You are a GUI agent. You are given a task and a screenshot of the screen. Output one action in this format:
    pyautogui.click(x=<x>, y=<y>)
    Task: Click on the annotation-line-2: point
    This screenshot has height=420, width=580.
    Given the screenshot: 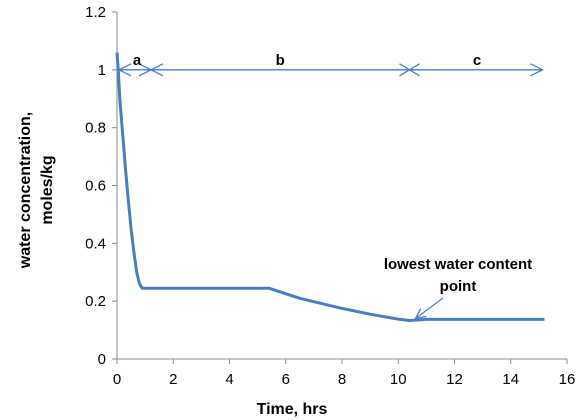 What is the action you would take?
    pyautogui.click(x=458, y=286)
    